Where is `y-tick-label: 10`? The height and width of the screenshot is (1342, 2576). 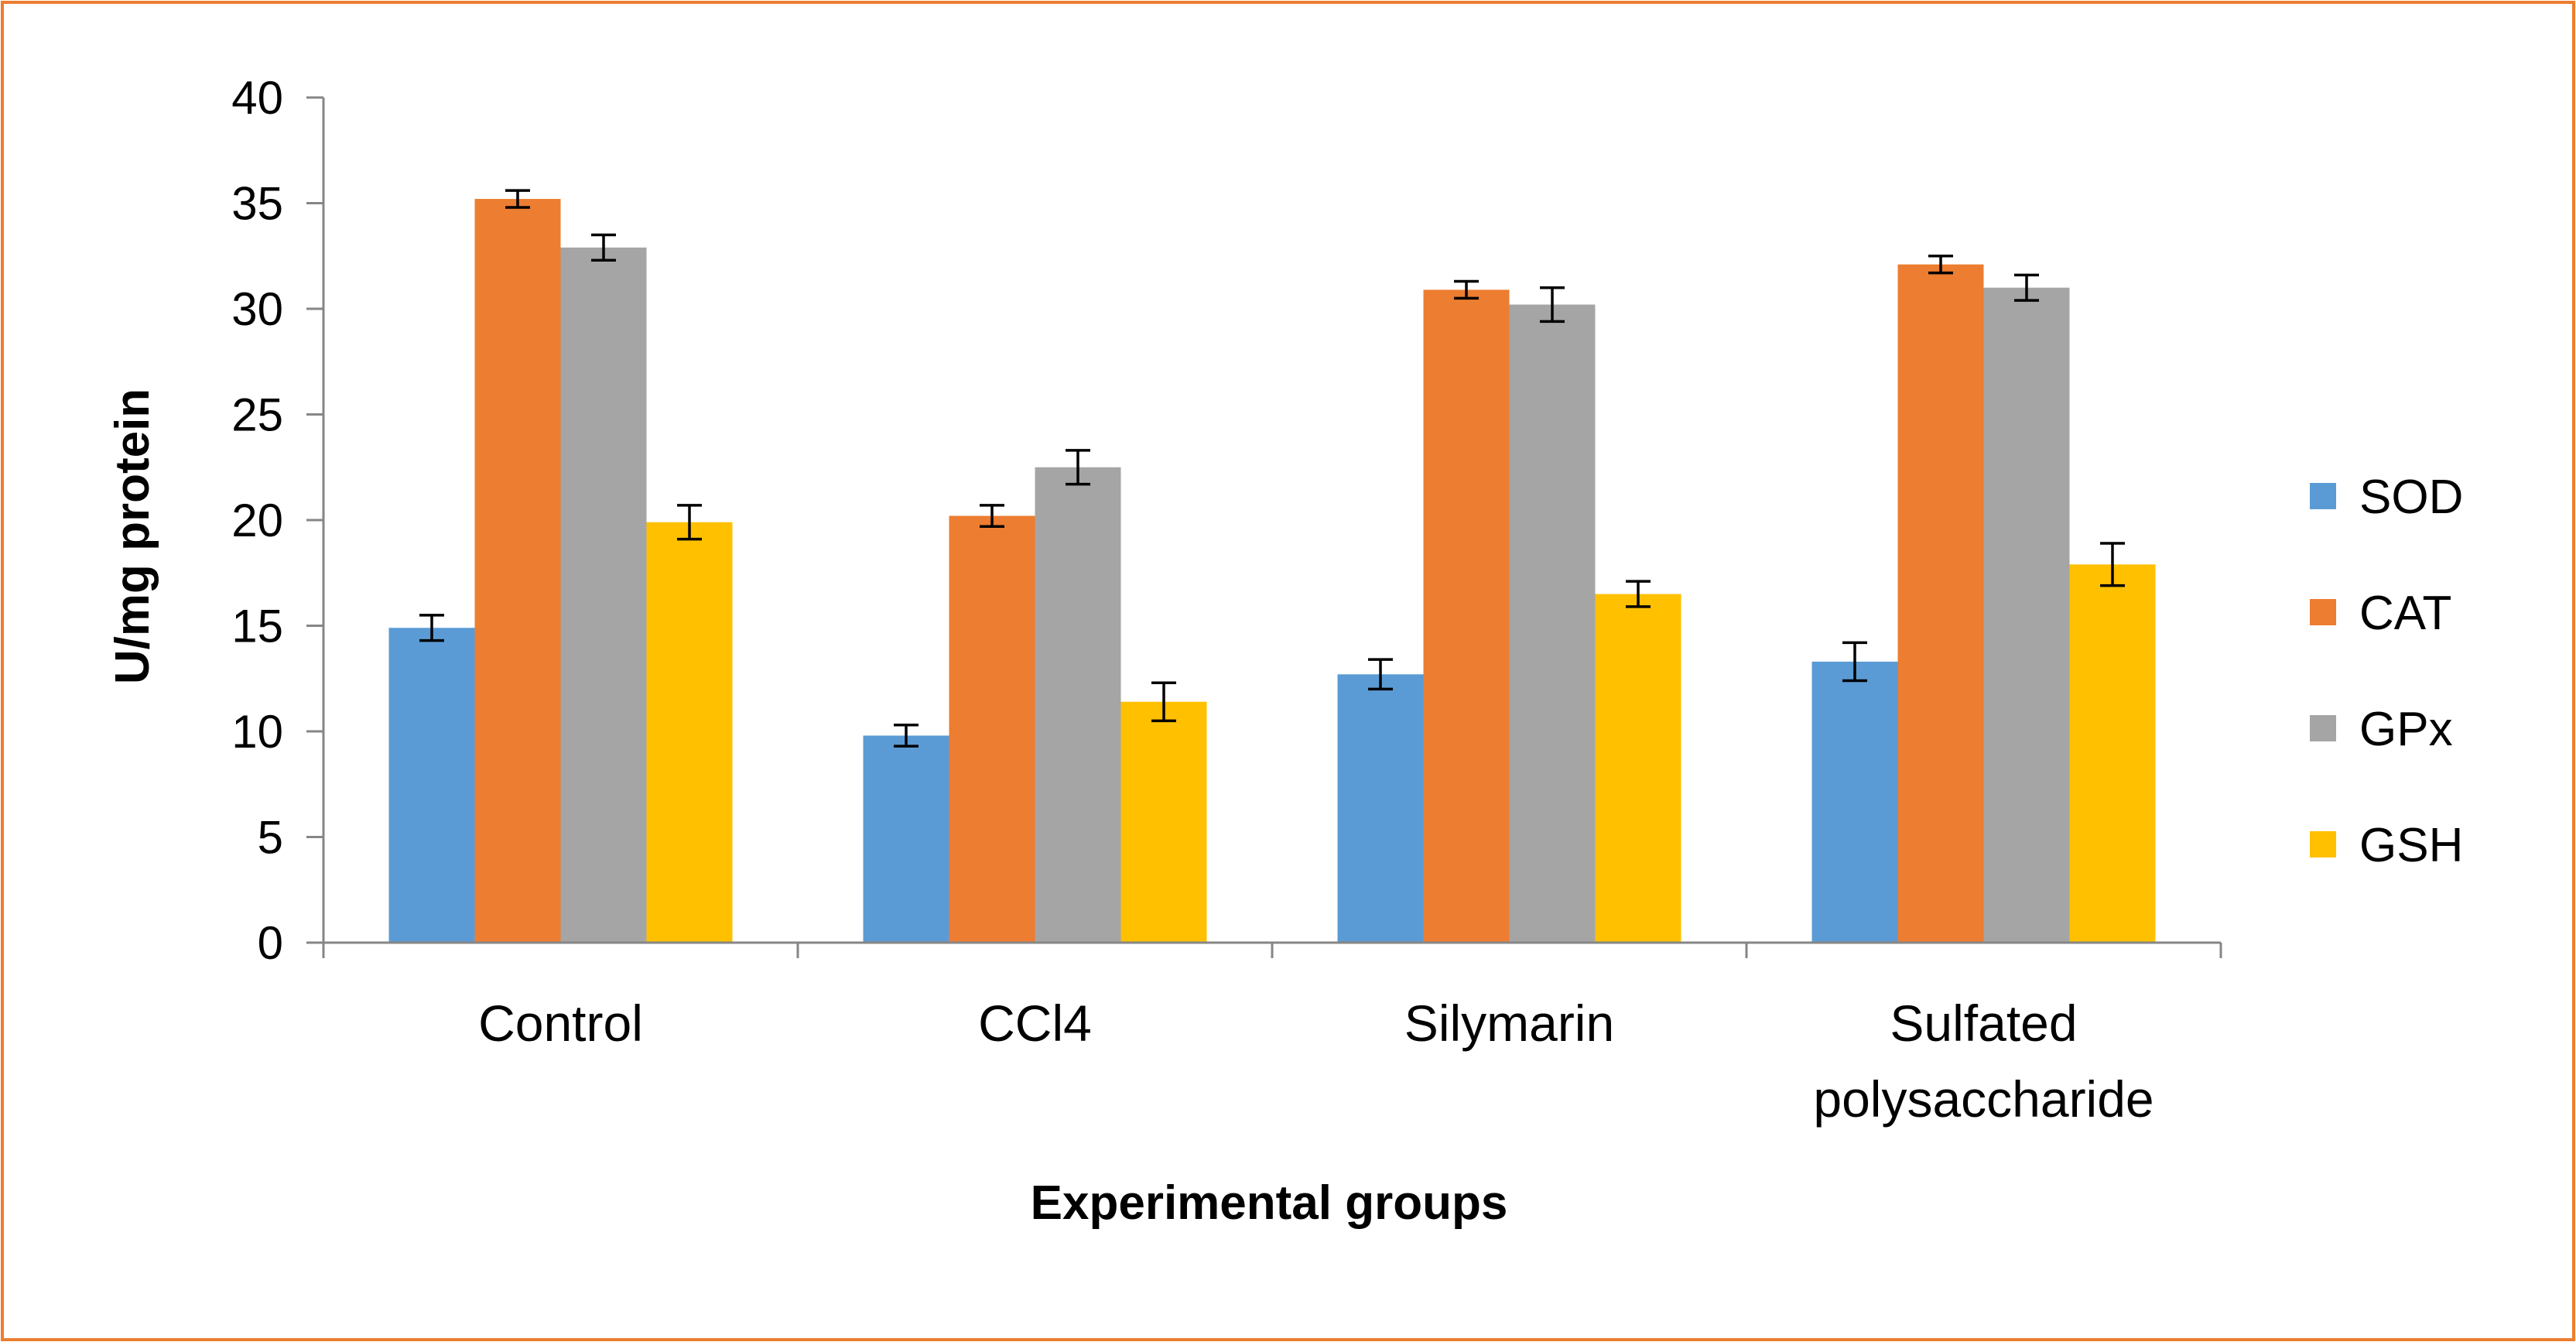
y-tick-label: 10 is located at coordinates (257, 732).